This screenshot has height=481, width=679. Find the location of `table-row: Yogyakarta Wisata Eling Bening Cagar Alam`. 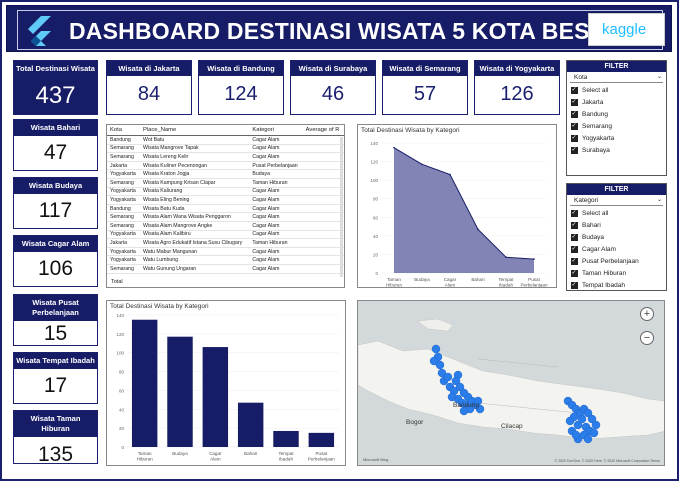

table-row: Yogyakarta Wisata Eling Bening Cagar Alam is located at coordinates (225, 200).